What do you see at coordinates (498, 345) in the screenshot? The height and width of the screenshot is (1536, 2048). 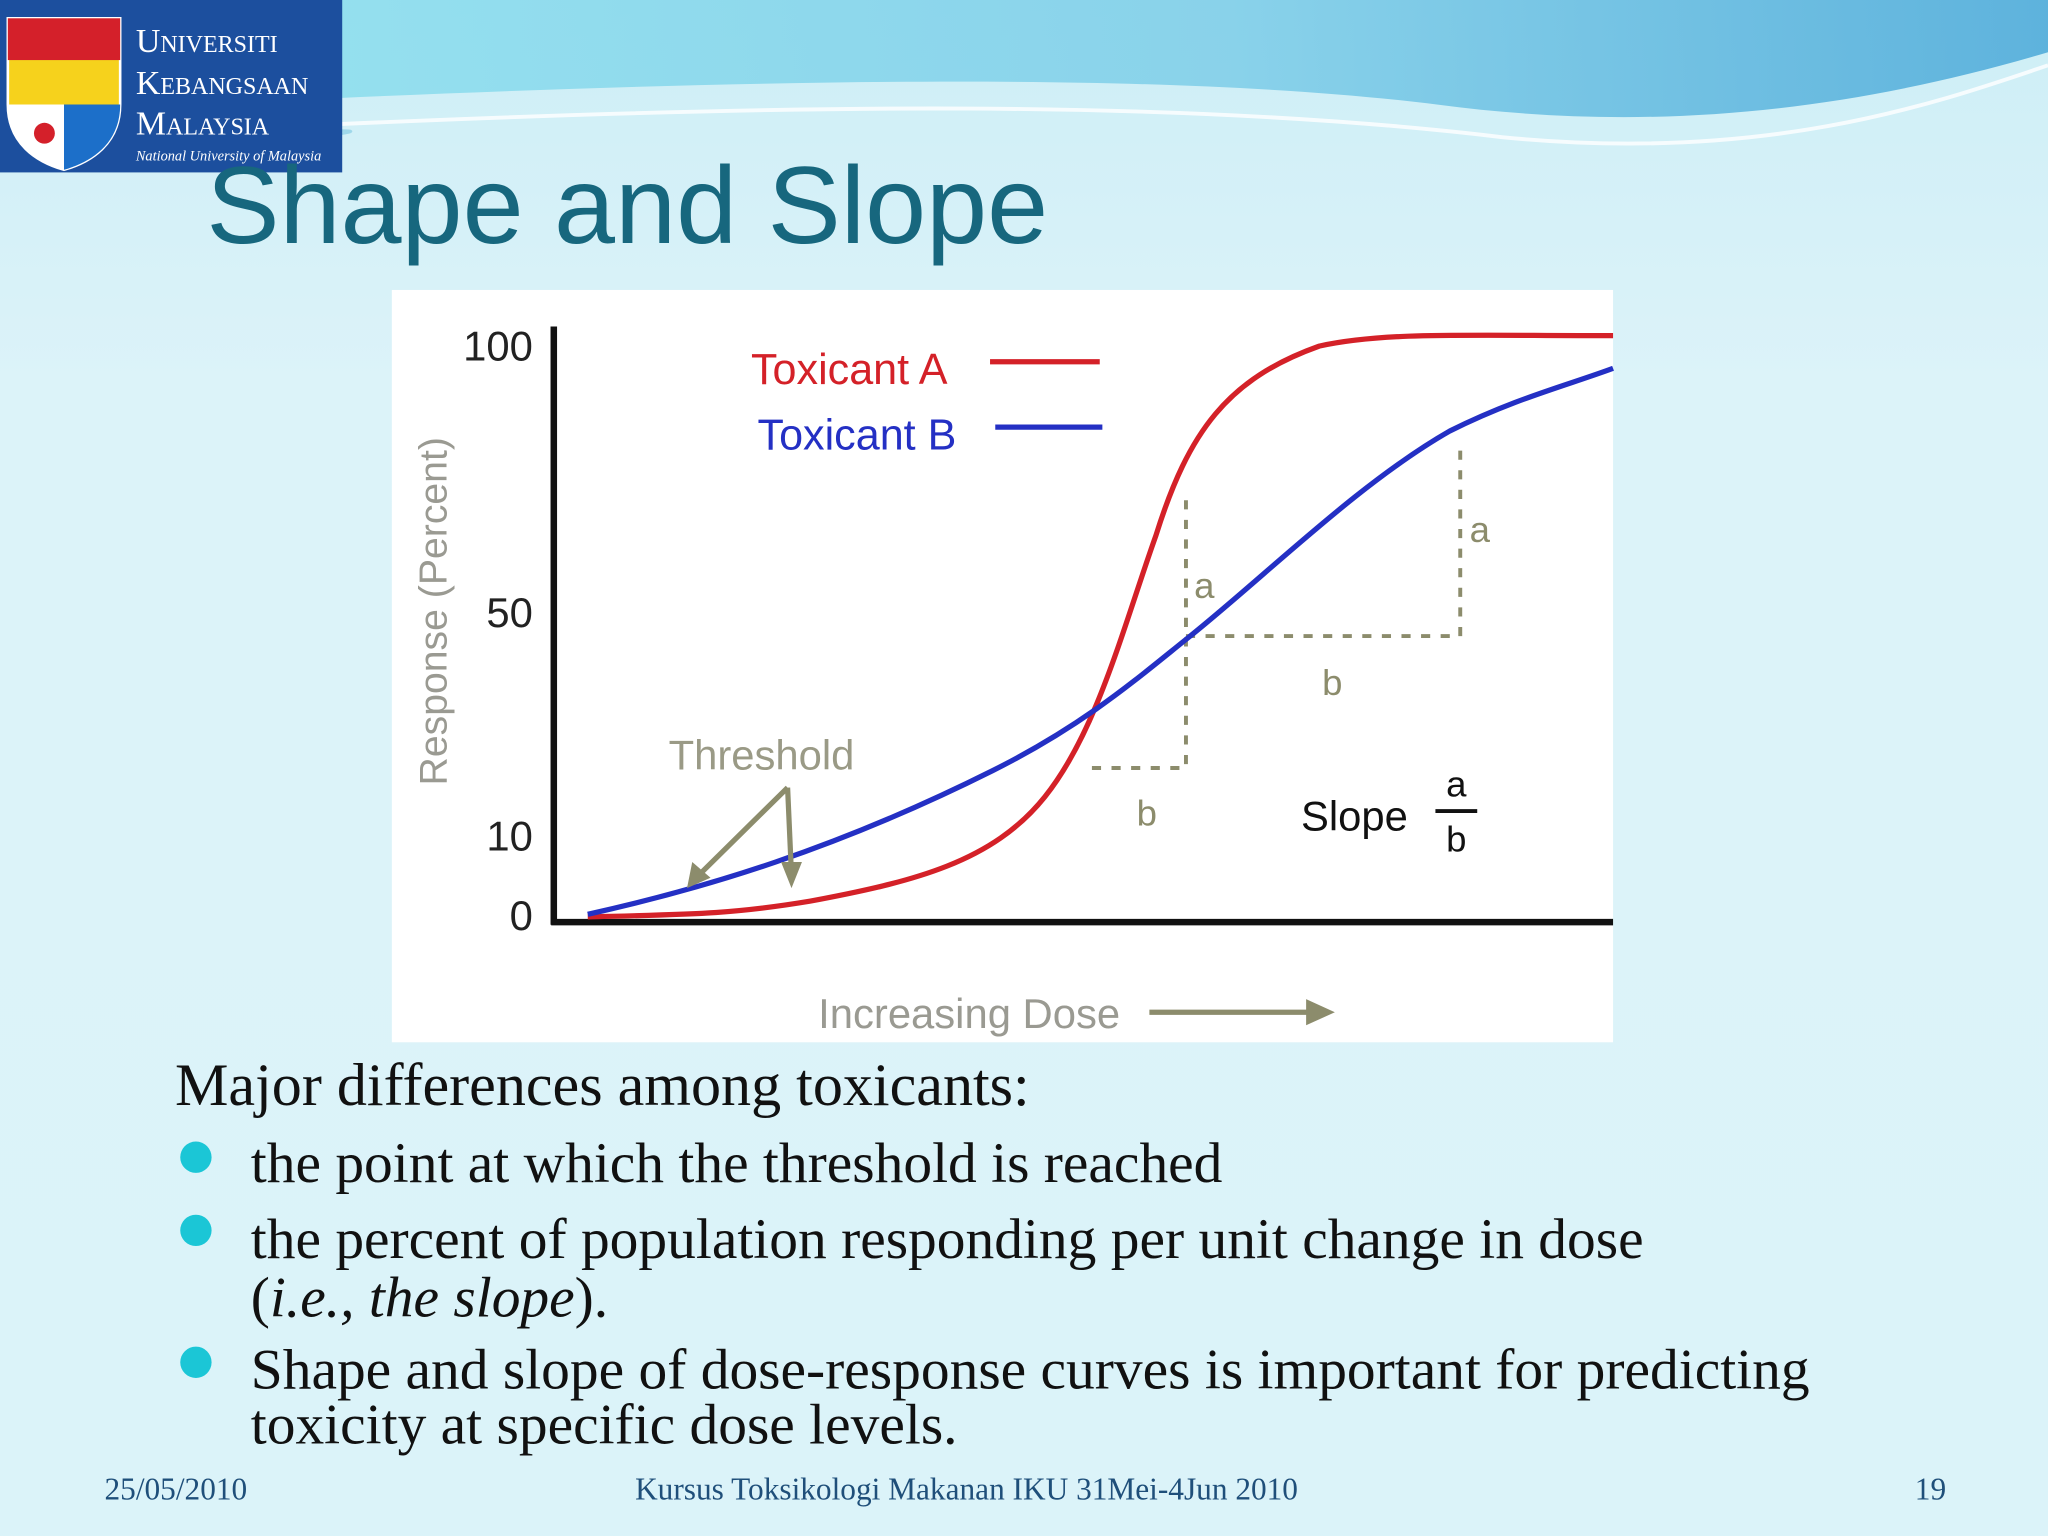 I see `y-tick-label: 100` at bounding box center [498, 345].